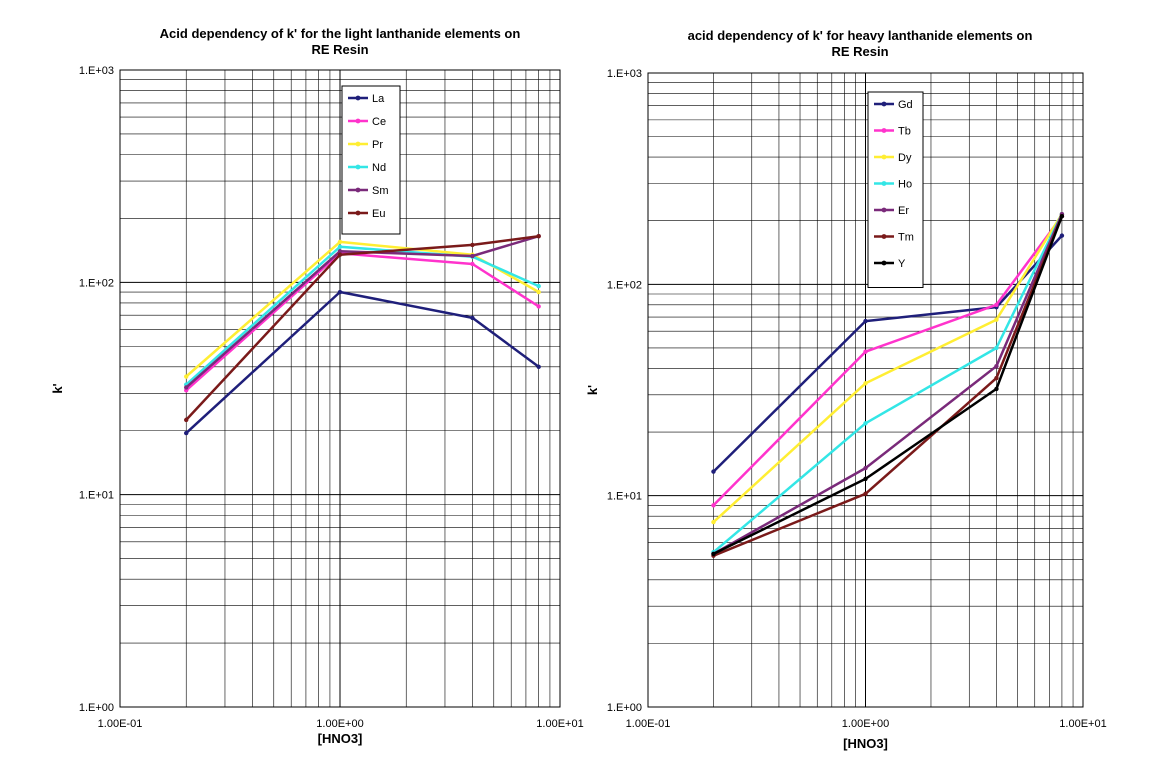  I want to click on legend-label: Ho, so click(905, 185).